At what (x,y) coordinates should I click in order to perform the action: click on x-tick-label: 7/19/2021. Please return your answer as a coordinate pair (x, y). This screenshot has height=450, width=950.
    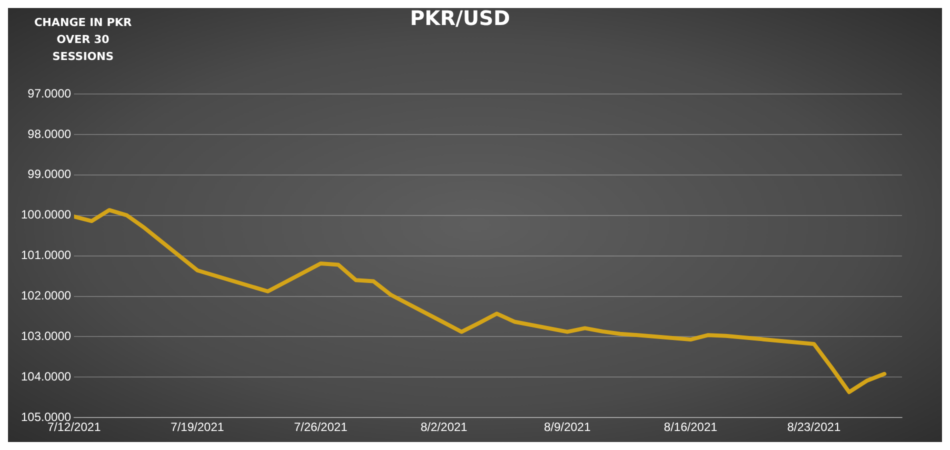
    Looking at the image, I should click on (197, 427).